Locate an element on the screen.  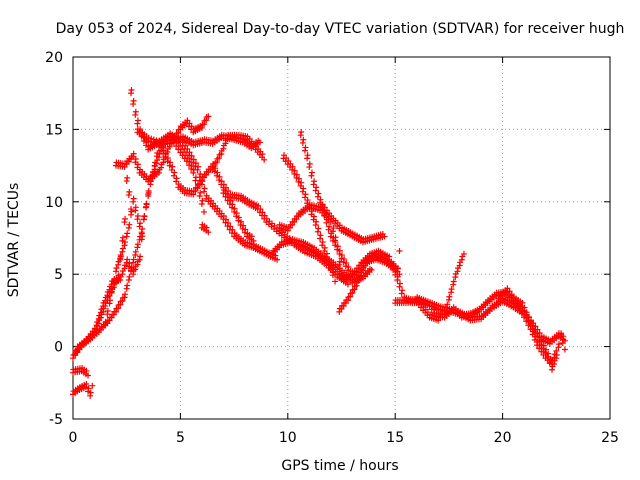
x-tick-label: 20 is located at coordinates (503, 438).